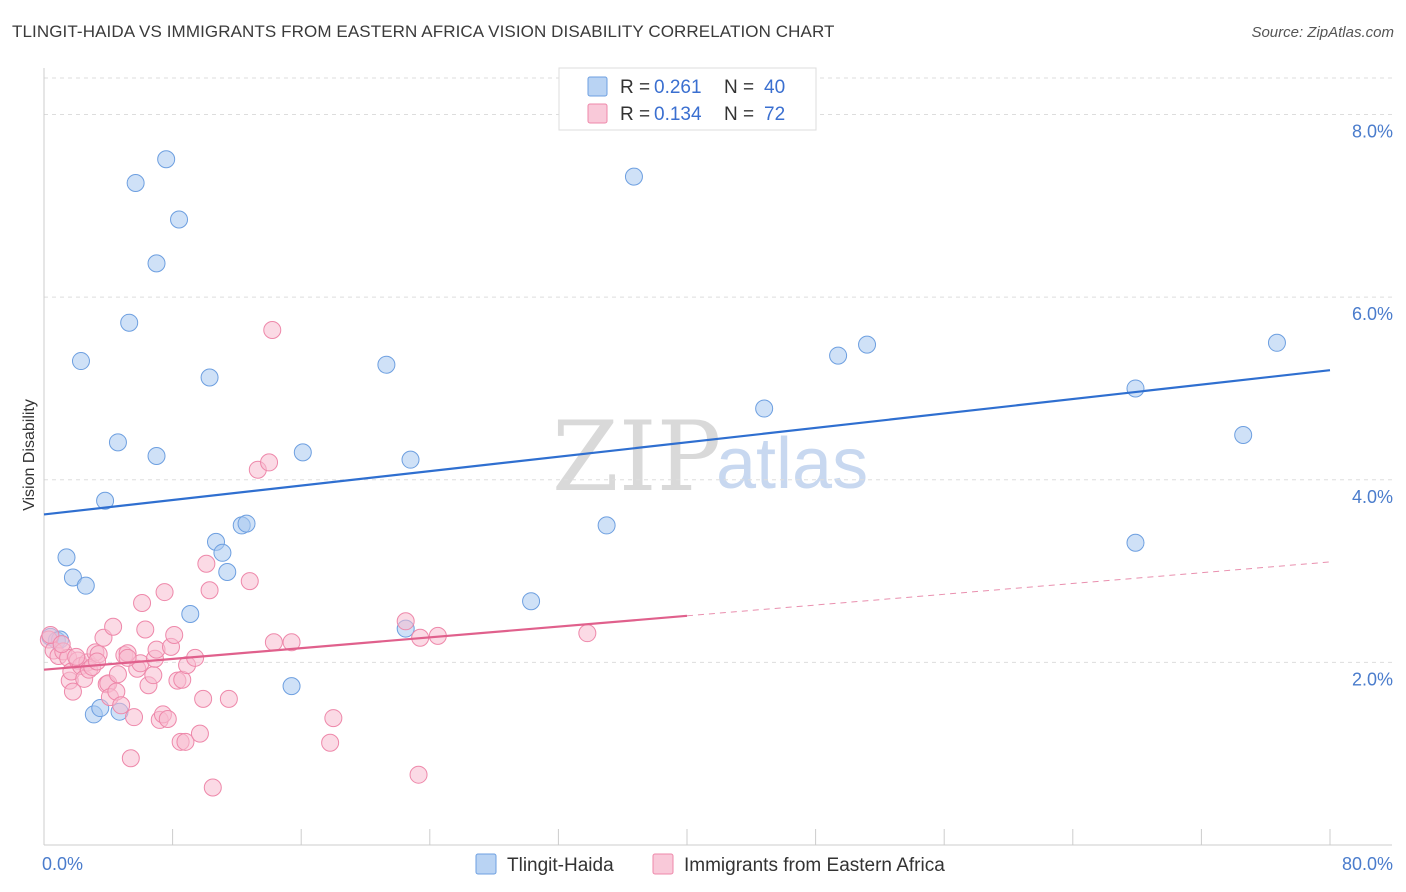 This screenshot has height=892, width=1406. I want to click on watermark-zip: ZIP, so click(636, 457).